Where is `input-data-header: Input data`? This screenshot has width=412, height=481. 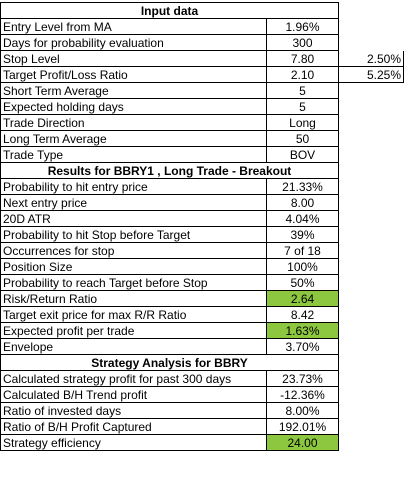
input-data-header: Input data is located at coordinates (169, 10).